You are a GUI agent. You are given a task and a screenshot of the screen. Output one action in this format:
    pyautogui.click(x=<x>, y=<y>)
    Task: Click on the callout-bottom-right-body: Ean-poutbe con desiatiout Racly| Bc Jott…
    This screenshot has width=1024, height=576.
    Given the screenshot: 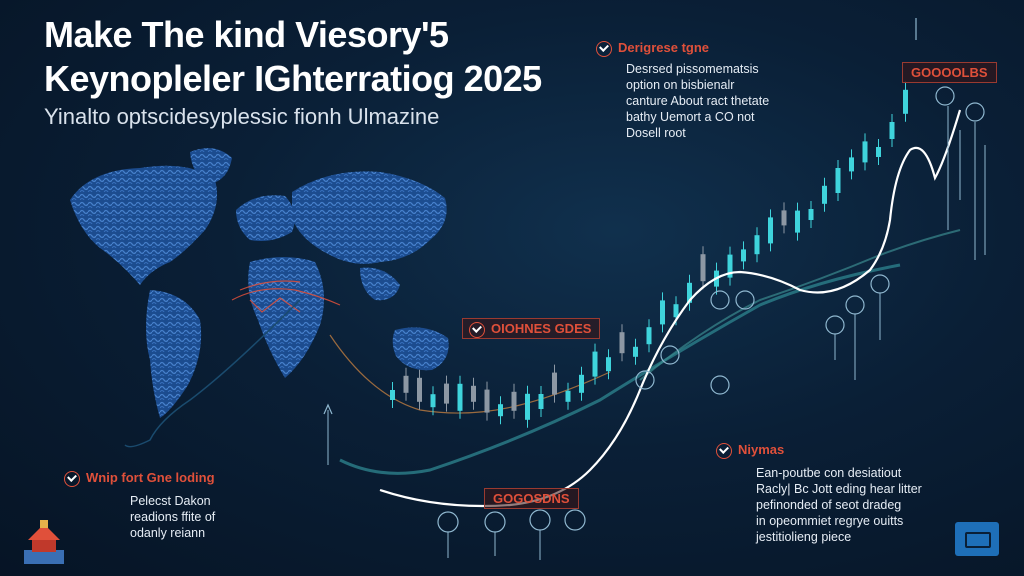 What is the action you would take?
    pyautogui.click(x=839, y=505)
    